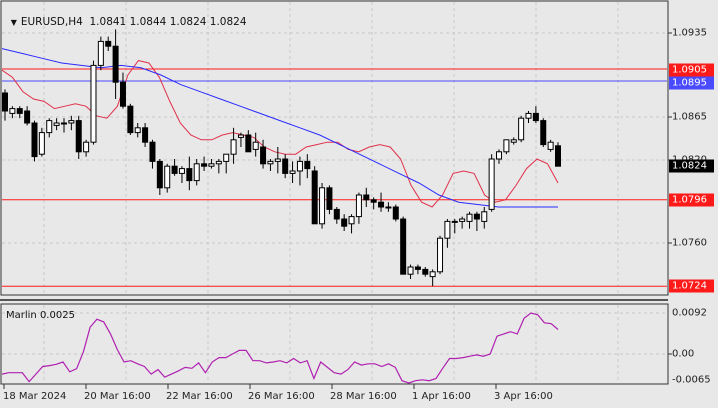  I want to click on symbol-timeframe: EURUSD,H4, so click(51, 22).